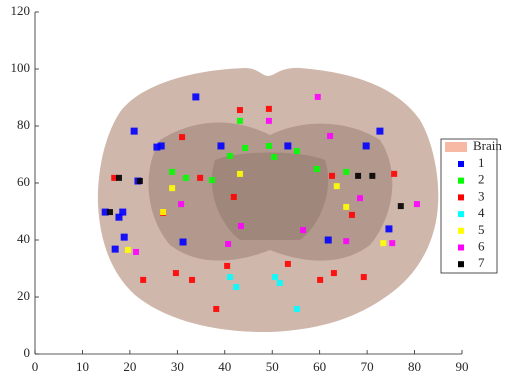 The height and width of the screenshot is (386, 520). I want to click on x-tick-label: 10, so click(82, 366).